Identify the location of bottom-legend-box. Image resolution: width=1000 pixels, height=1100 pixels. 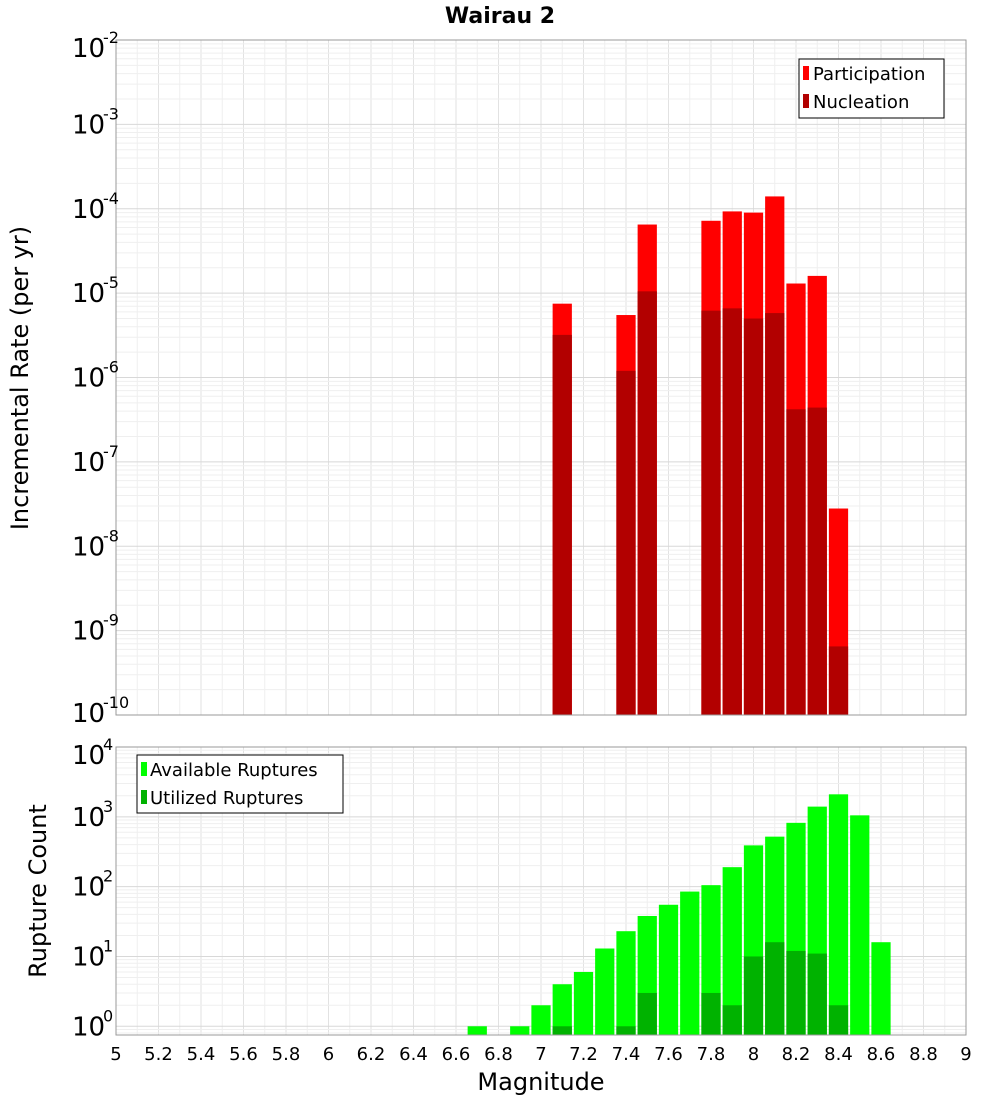
(240, 784).